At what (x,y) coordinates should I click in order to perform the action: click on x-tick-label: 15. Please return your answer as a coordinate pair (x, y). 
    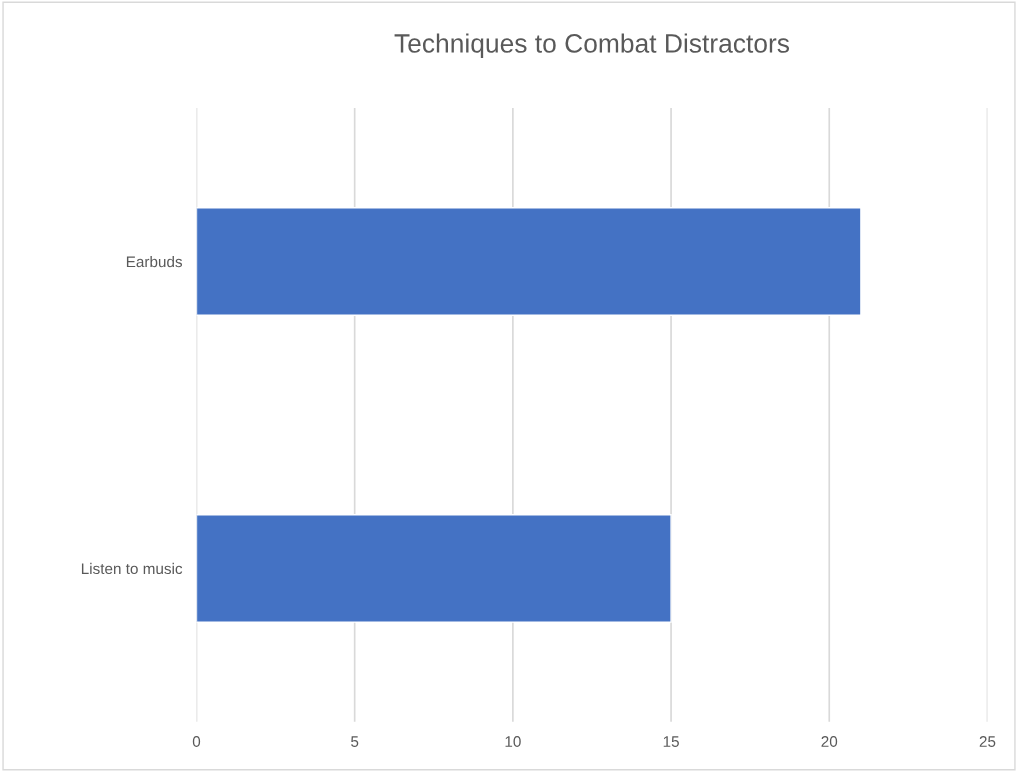
    Looking at the image, I should click on (671, 741).